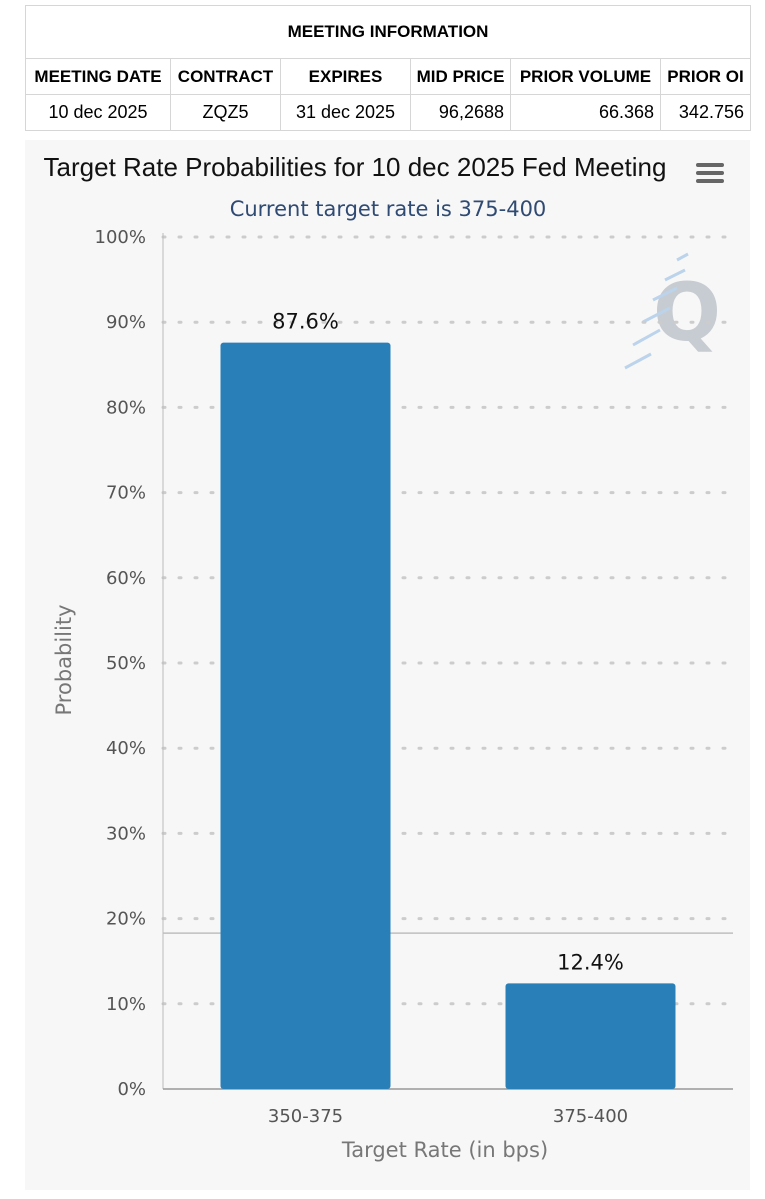  What do you see at coordinates (126, 407) in the screenshot?
I see `y-tick-label: 80%` at bounding box center [126, 407].